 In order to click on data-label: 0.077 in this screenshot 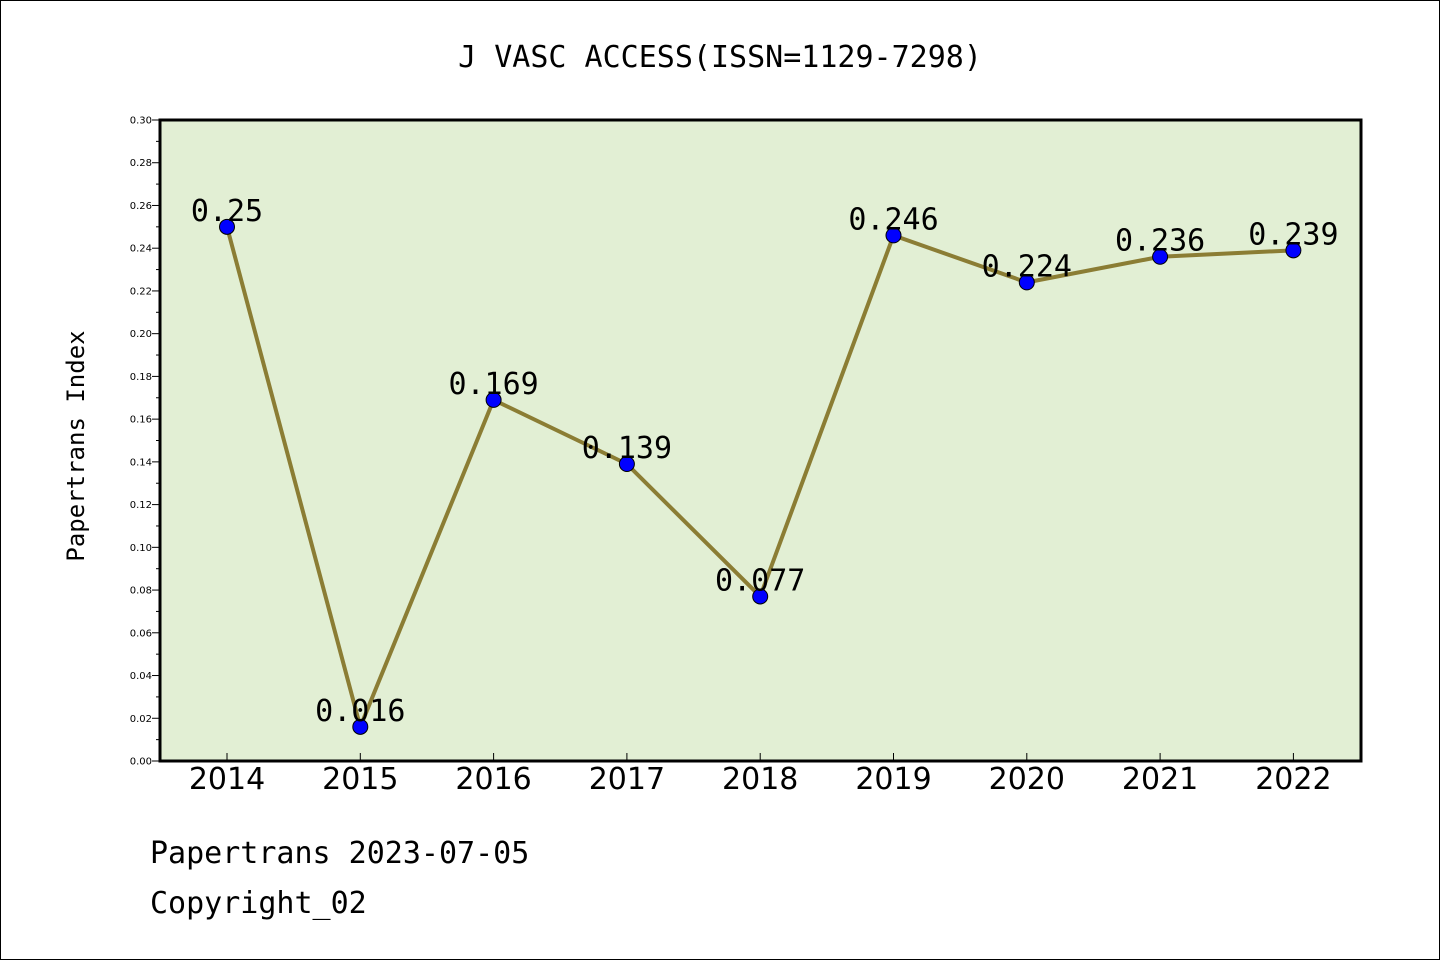, I will do `click(760, 580)`.